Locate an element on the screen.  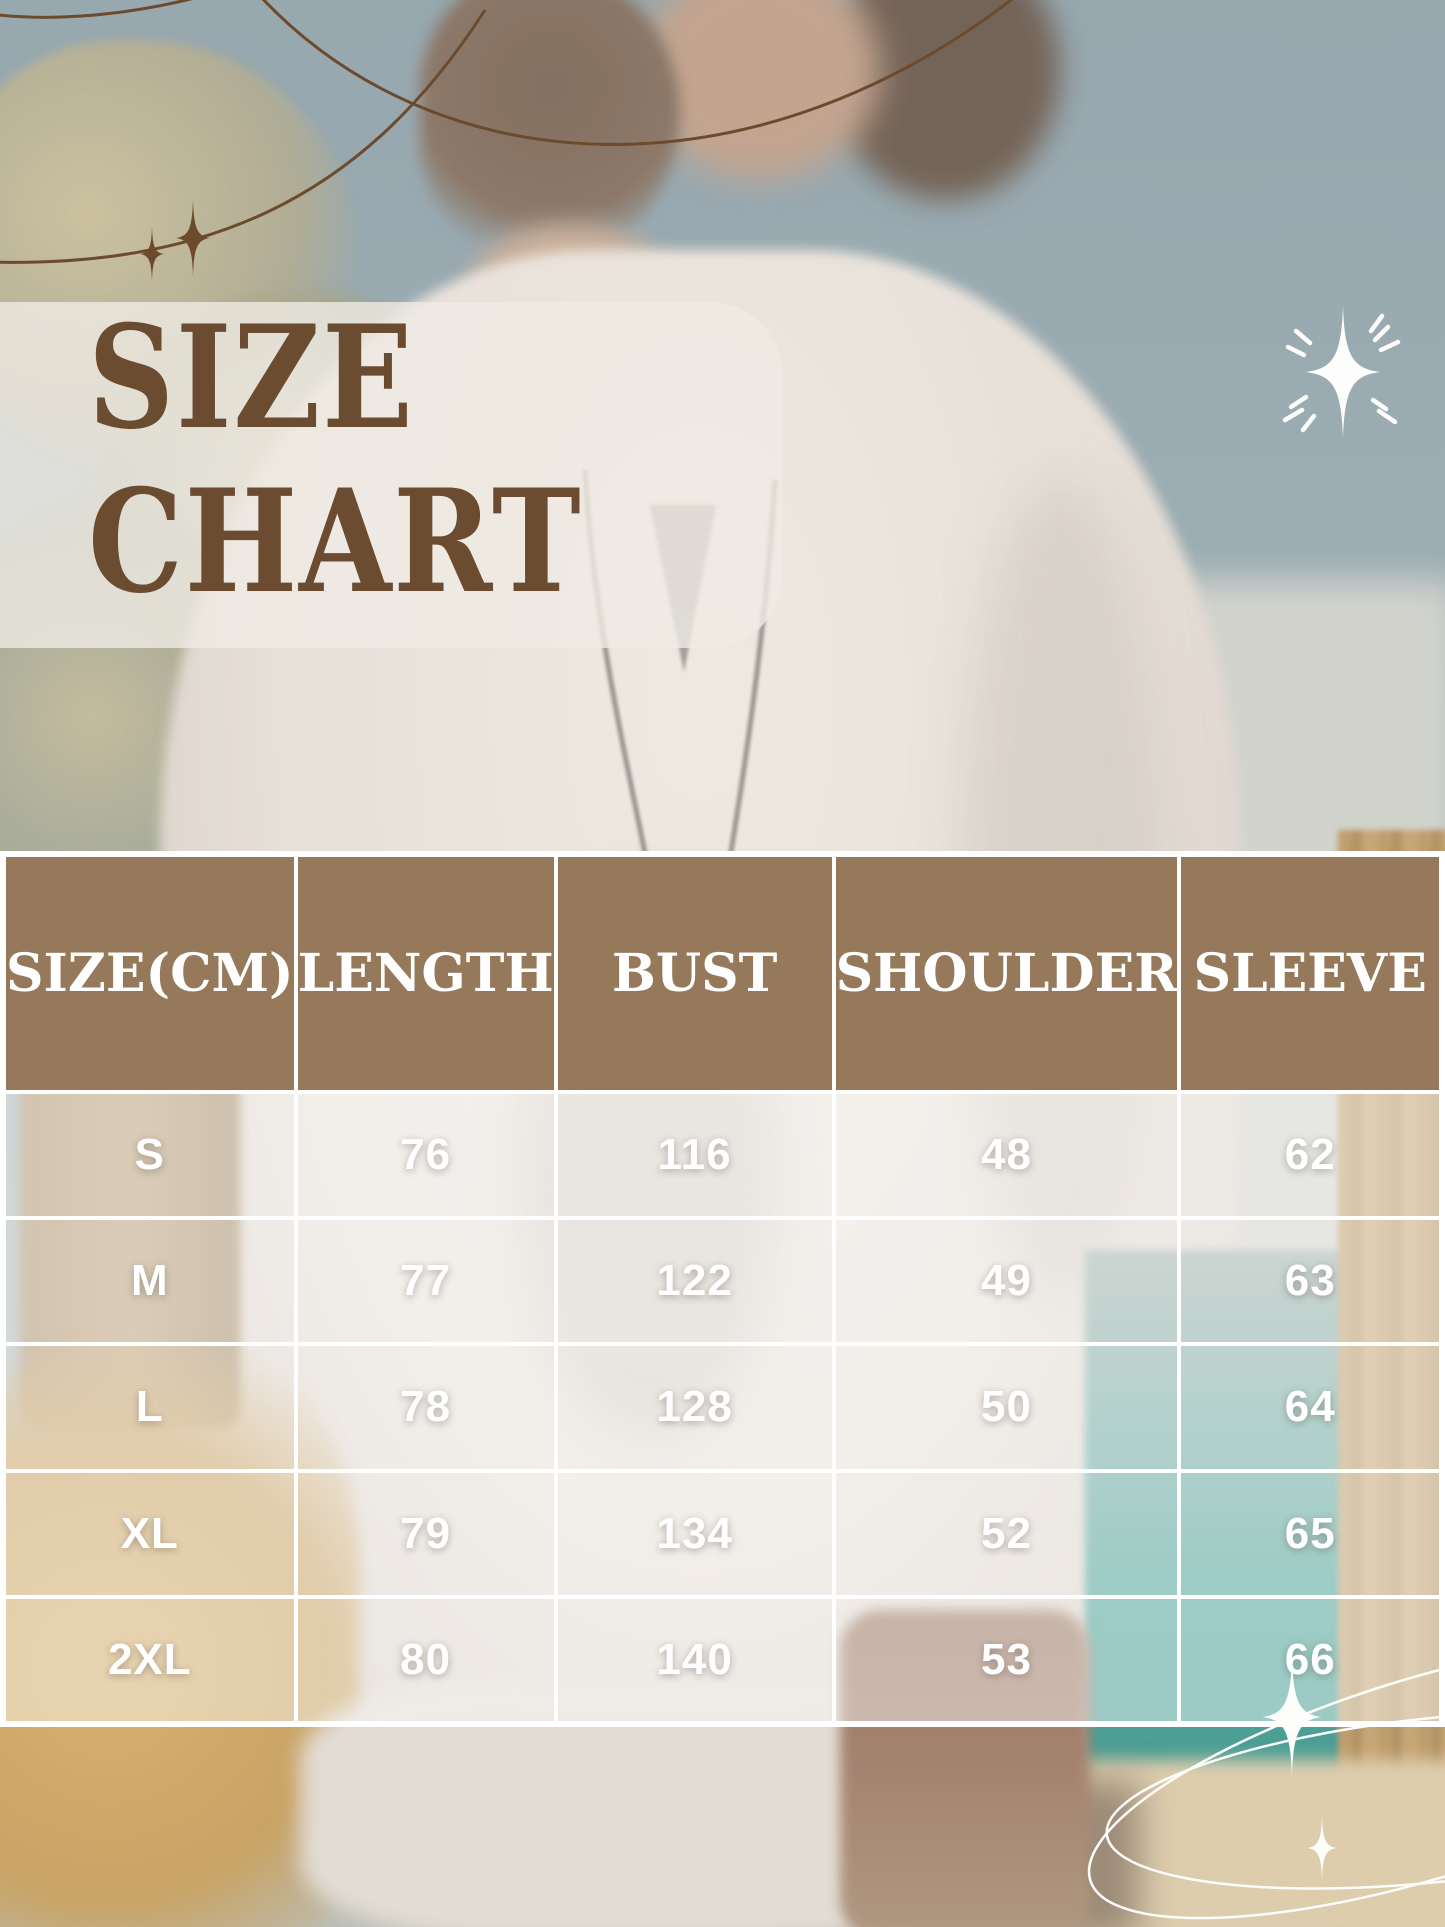
column-header-sleeve: SLEEVE is located at coordinates (1310, 973).